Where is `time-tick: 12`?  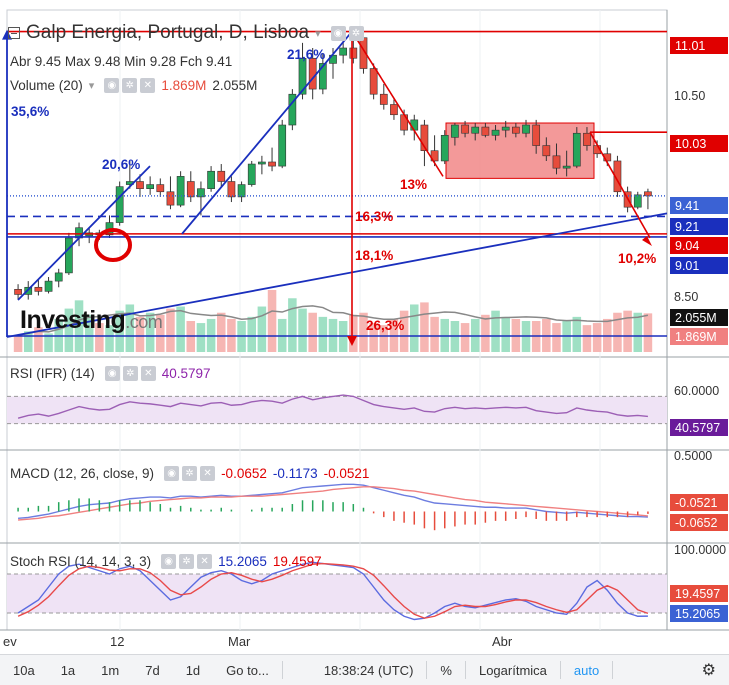 time-tick: 12 is located at coordinates (117, 641).